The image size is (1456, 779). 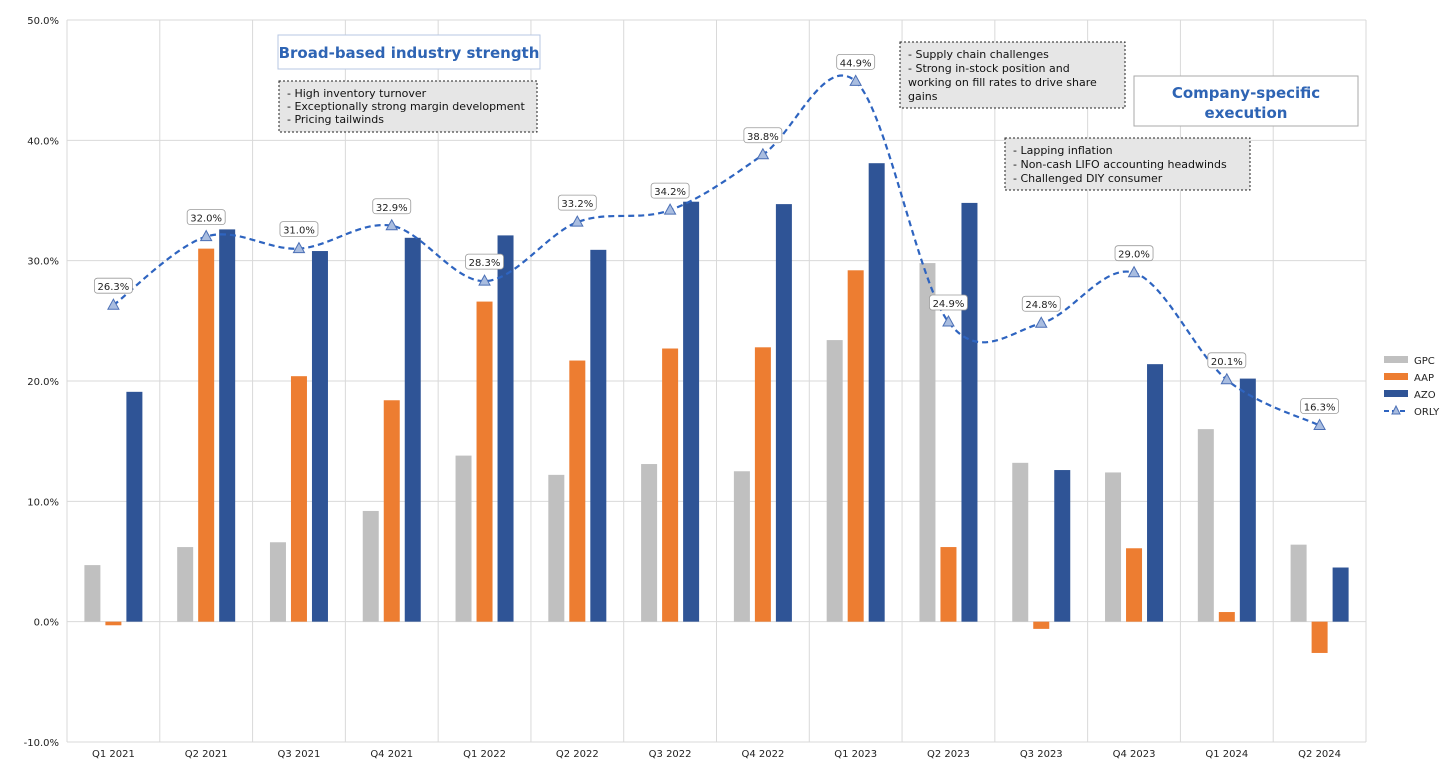 What do you see at coordinates (43, 21) in the screenshot?
I see `y-tick-label: 50.0%` at bounding box center [43, 21].